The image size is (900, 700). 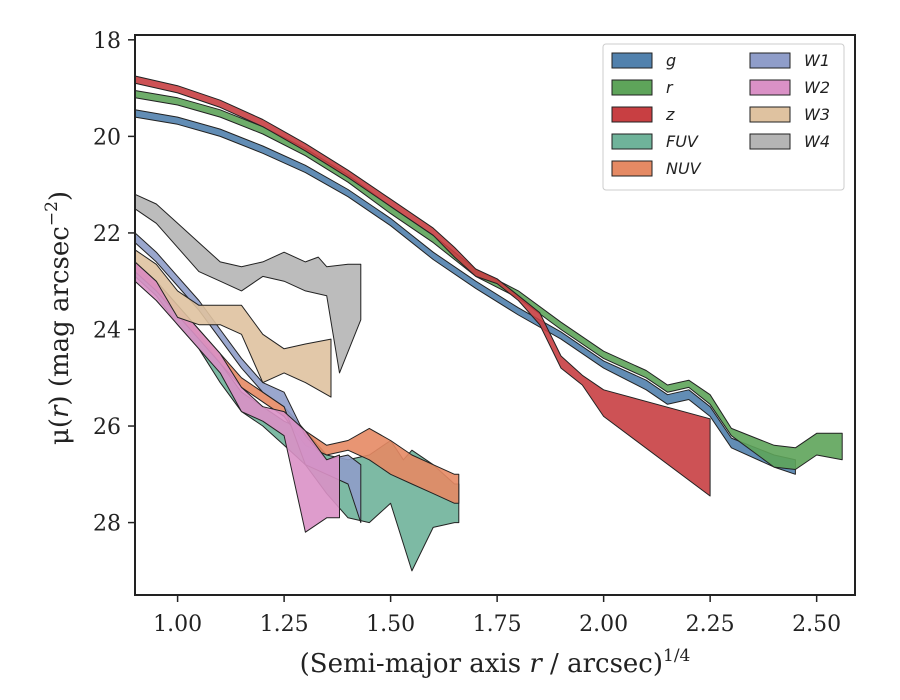 What do you see at coordinates (632, 168) in the screenshot?
I see `legend-swatch-nuv` at bounding box center [632, 168].